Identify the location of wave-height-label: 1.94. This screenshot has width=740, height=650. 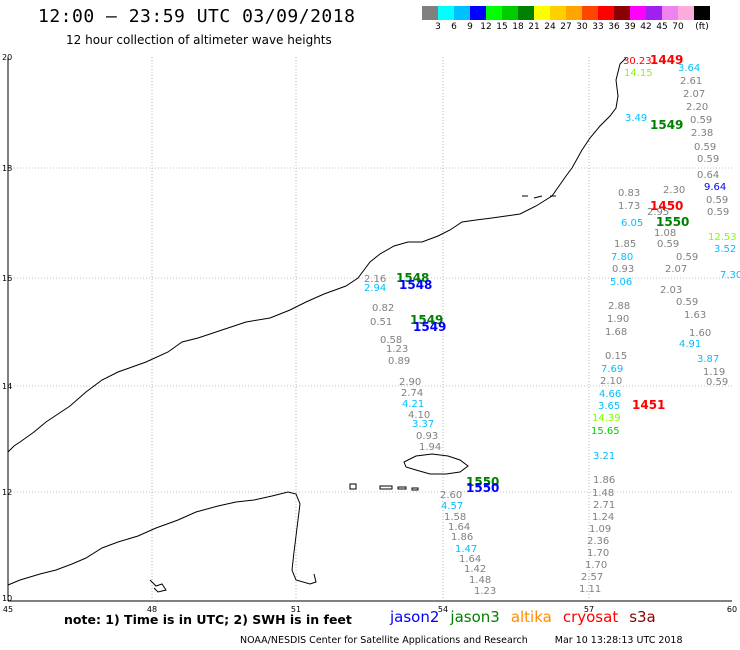
(430, 447).